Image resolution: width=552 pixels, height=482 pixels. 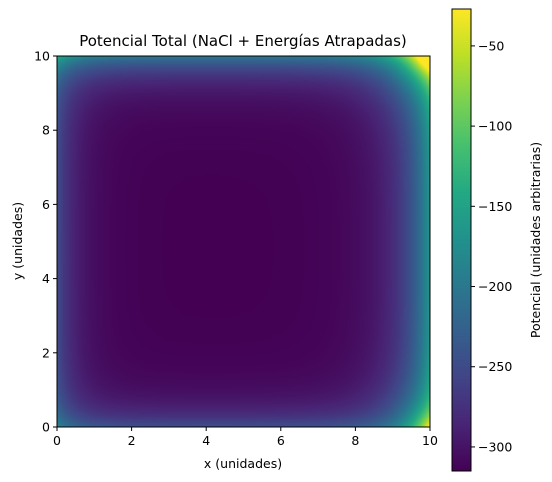 I want to click on colorbar-tick-label: −250, so click(x=495, y=366).